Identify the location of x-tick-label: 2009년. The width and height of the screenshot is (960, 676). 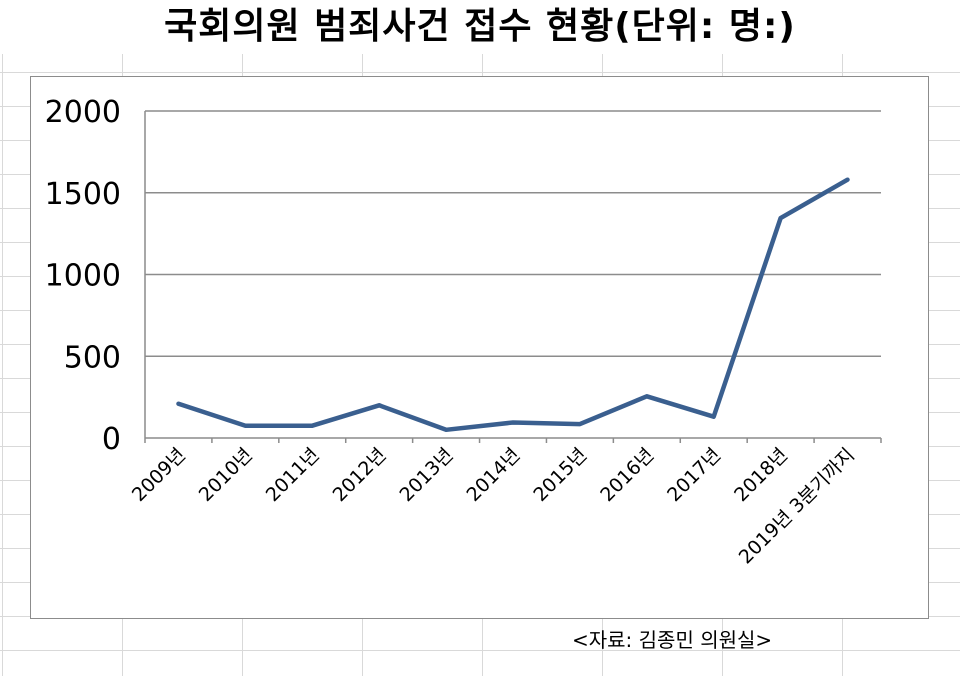
(159, 475).